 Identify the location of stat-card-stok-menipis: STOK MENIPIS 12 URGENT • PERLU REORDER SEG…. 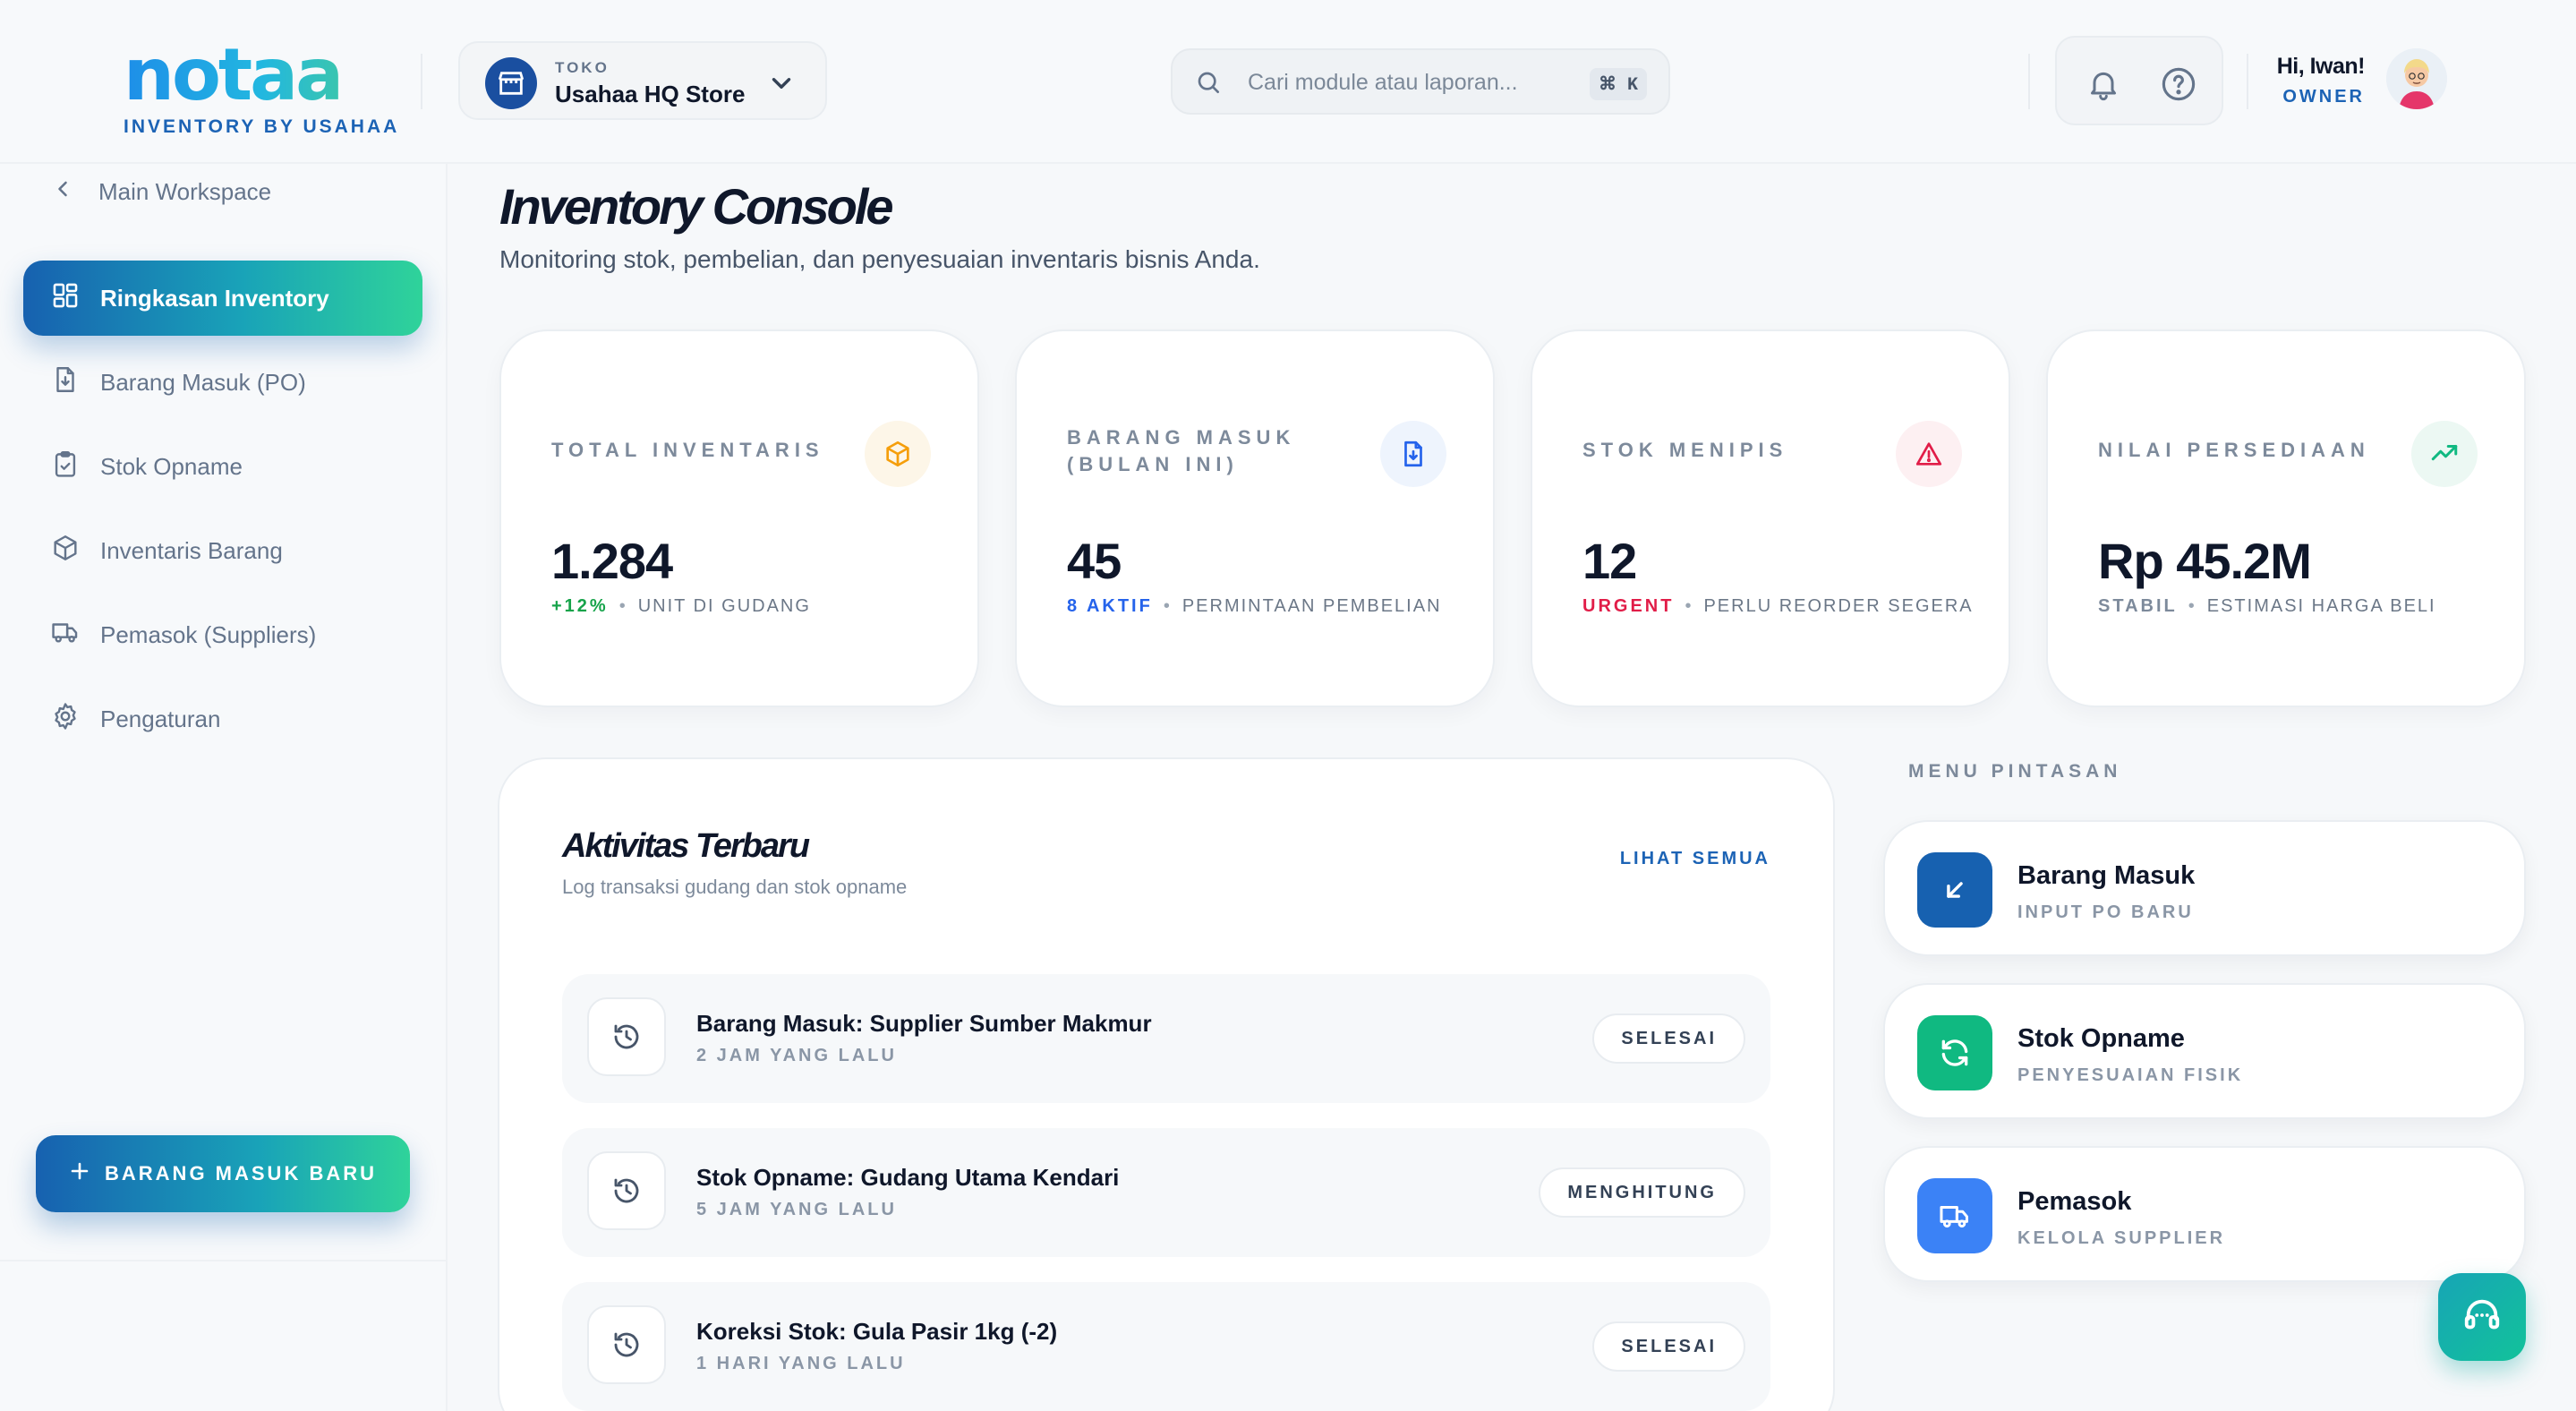
(1770, 518).